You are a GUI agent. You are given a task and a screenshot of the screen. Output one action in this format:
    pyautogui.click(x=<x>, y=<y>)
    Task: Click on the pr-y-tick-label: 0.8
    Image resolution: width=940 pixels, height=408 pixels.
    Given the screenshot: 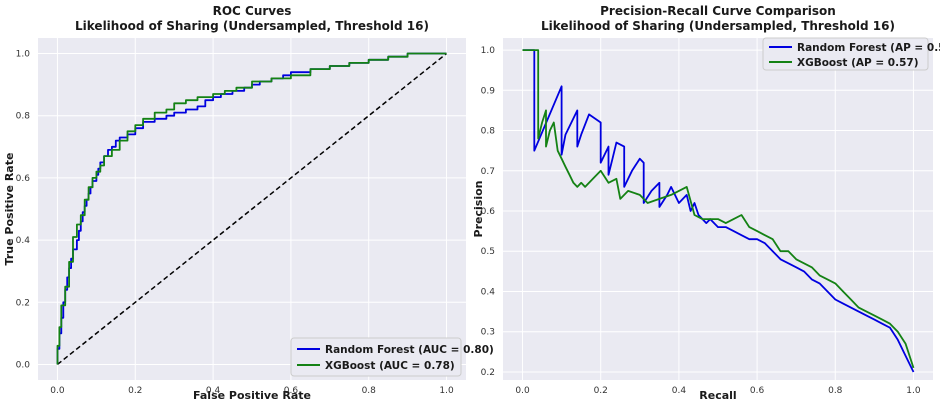 What is the action you would take?
    pyautogui.click(x=488, y=132)
    